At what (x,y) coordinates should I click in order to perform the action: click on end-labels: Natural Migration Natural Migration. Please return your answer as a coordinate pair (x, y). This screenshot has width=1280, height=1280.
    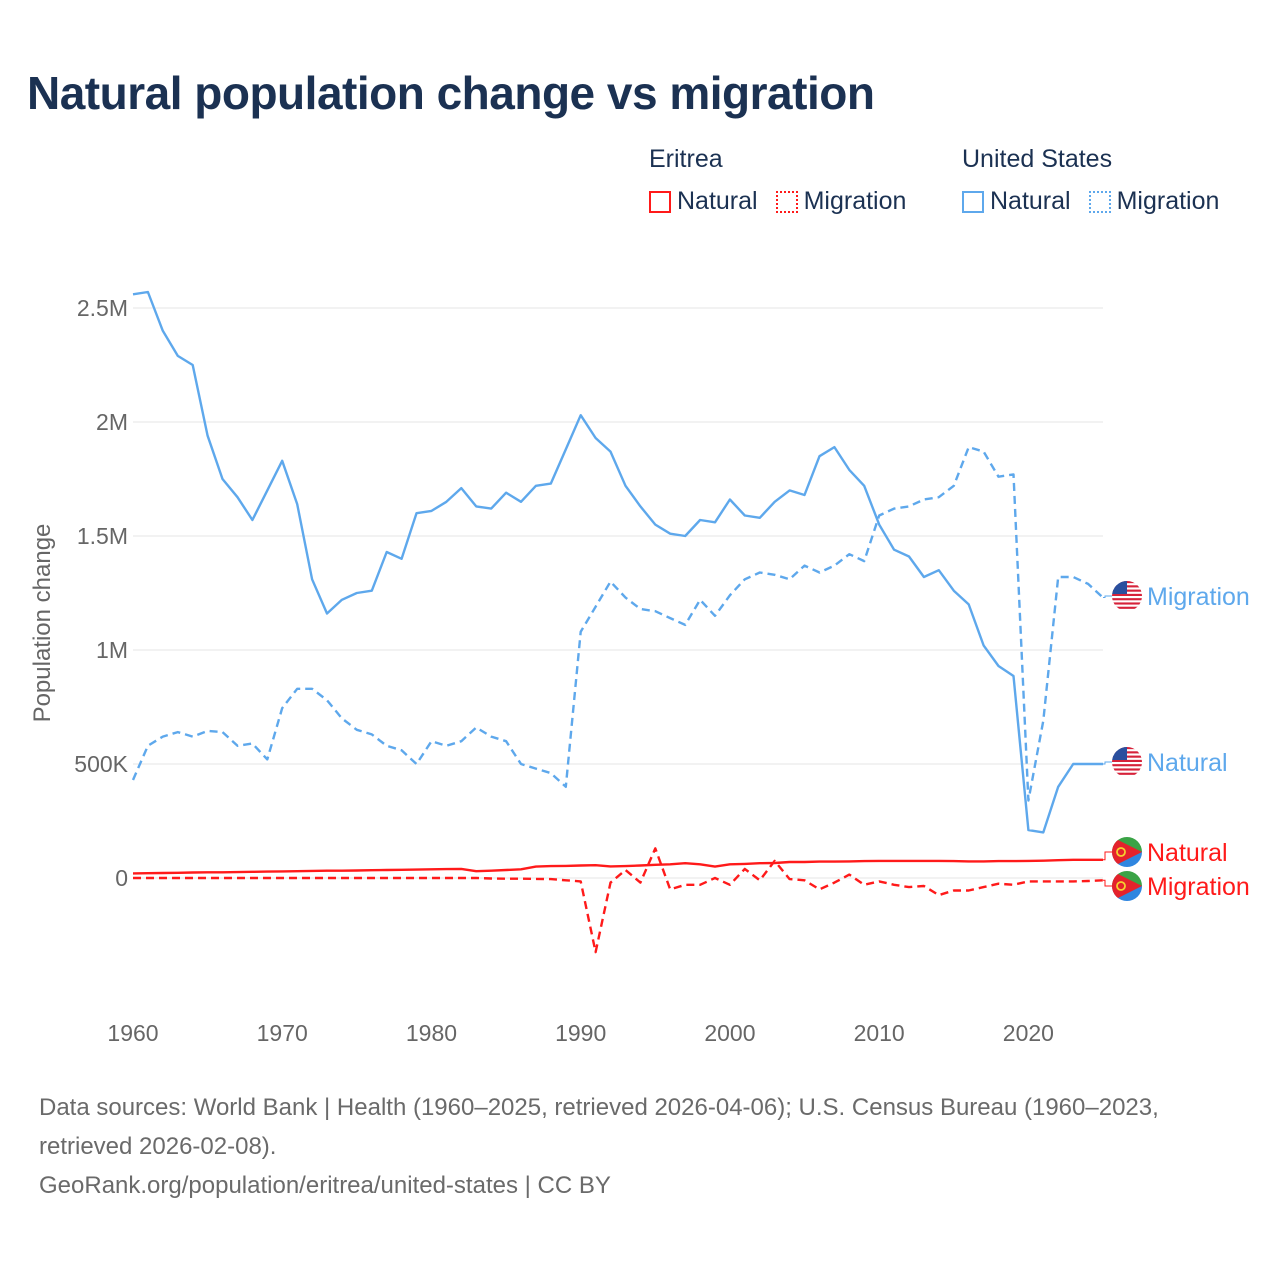
    Looking at the image, I should click on (1181, 741).